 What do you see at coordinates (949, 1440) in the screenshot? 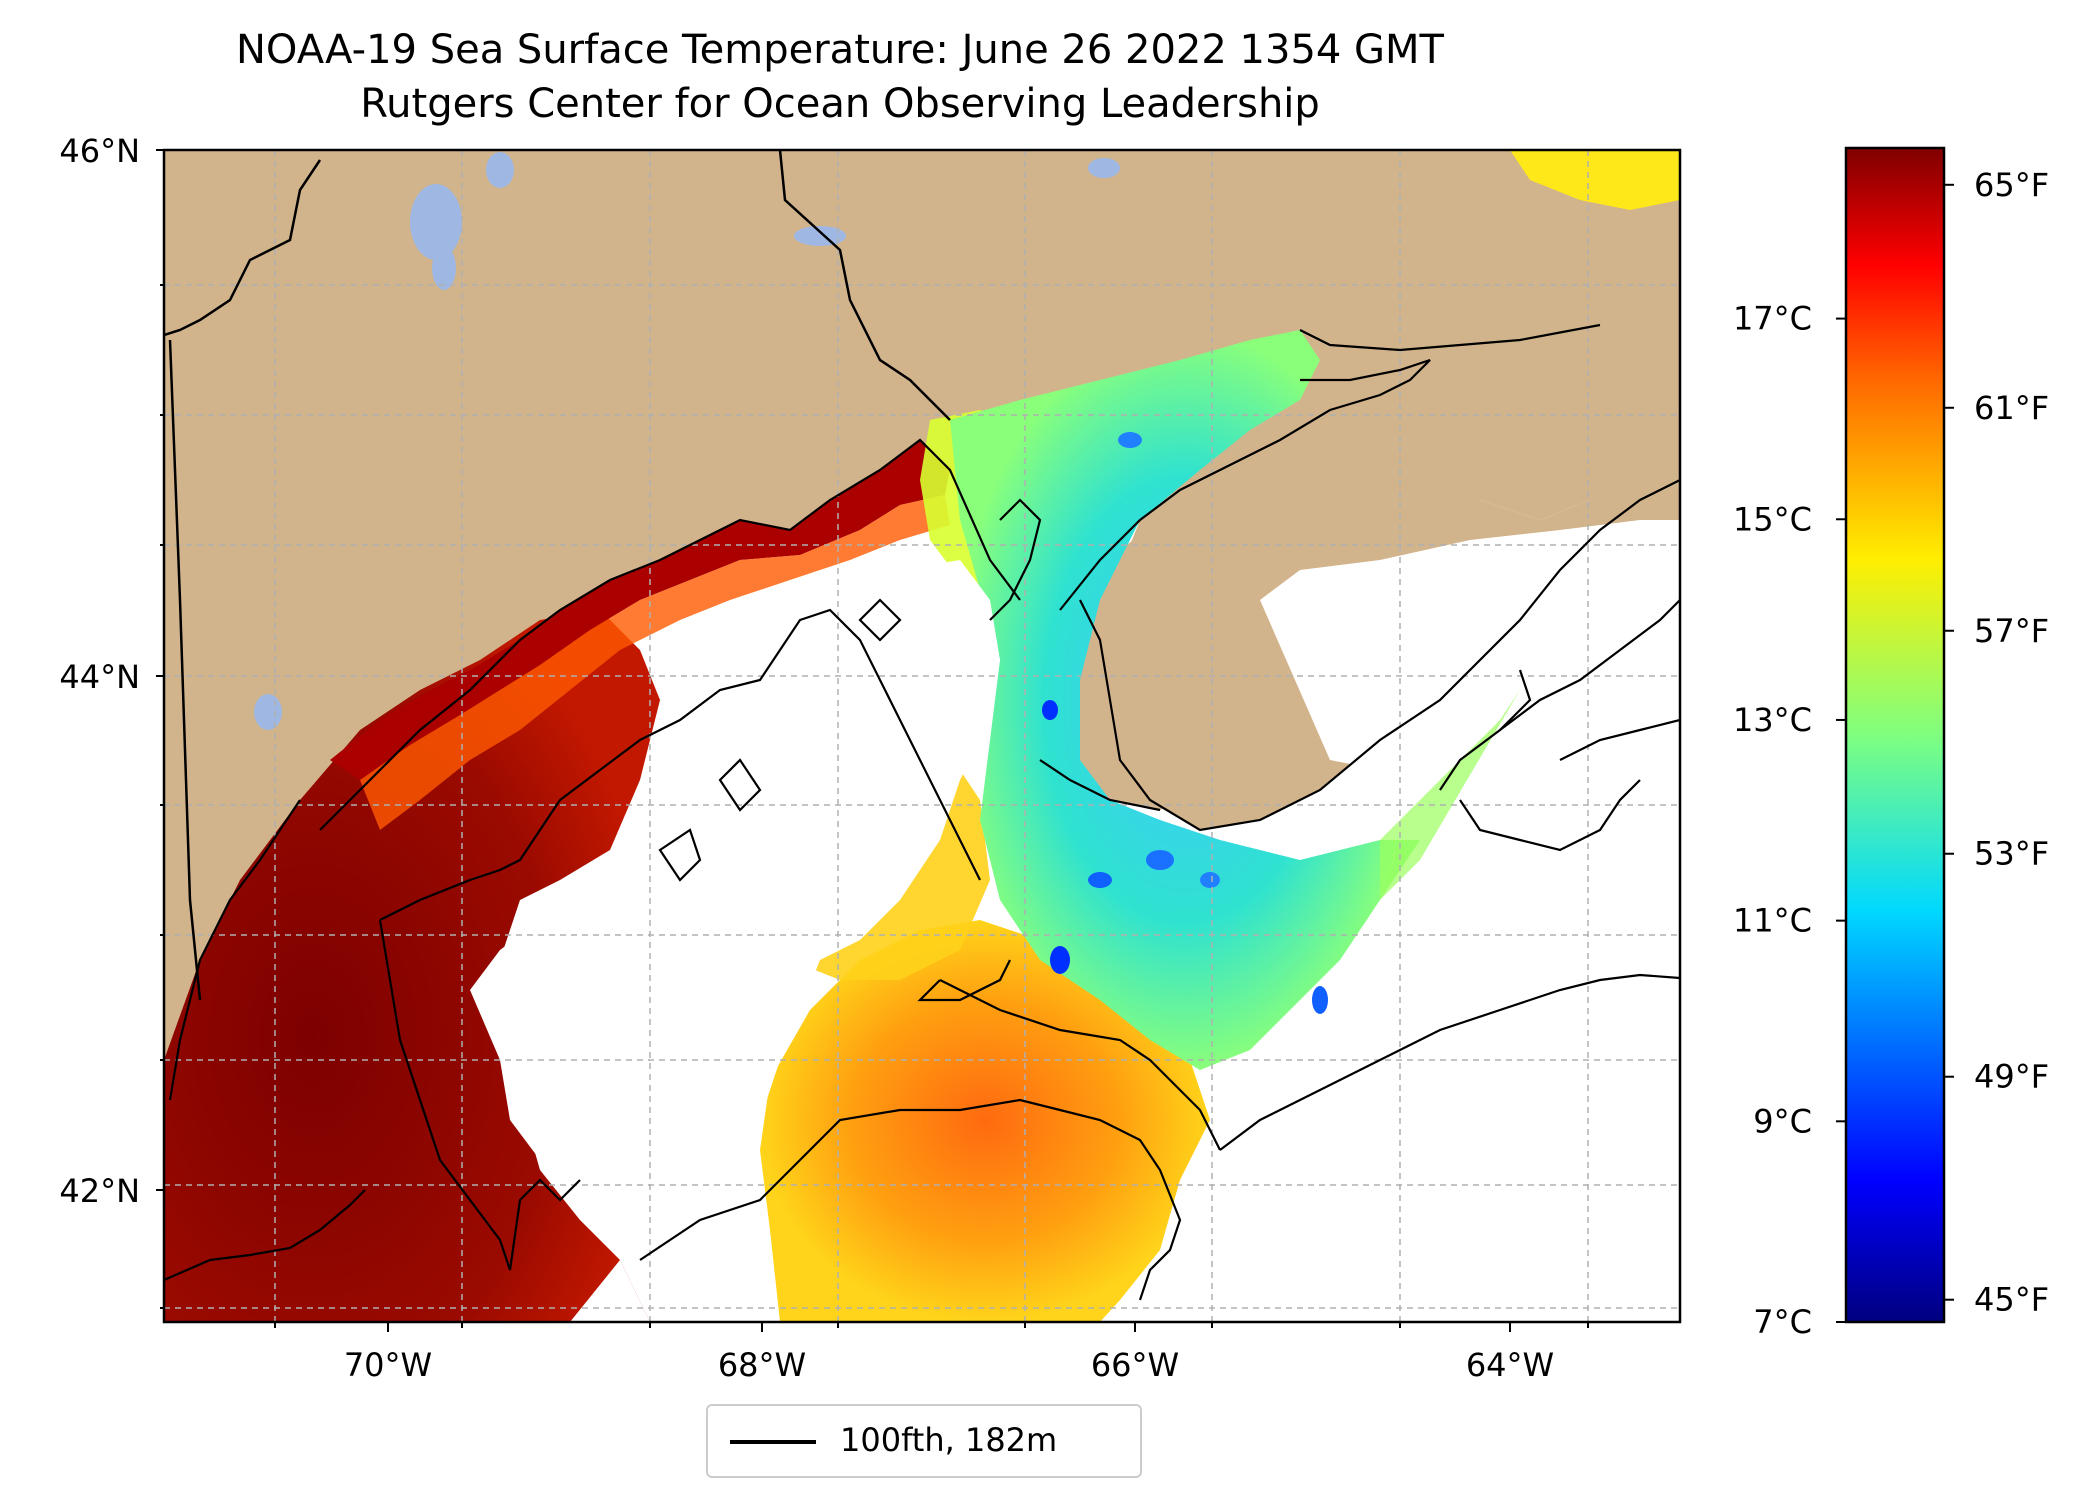
I see `legend-label: 100fth, 182m` at bounding box center [949, 1440].